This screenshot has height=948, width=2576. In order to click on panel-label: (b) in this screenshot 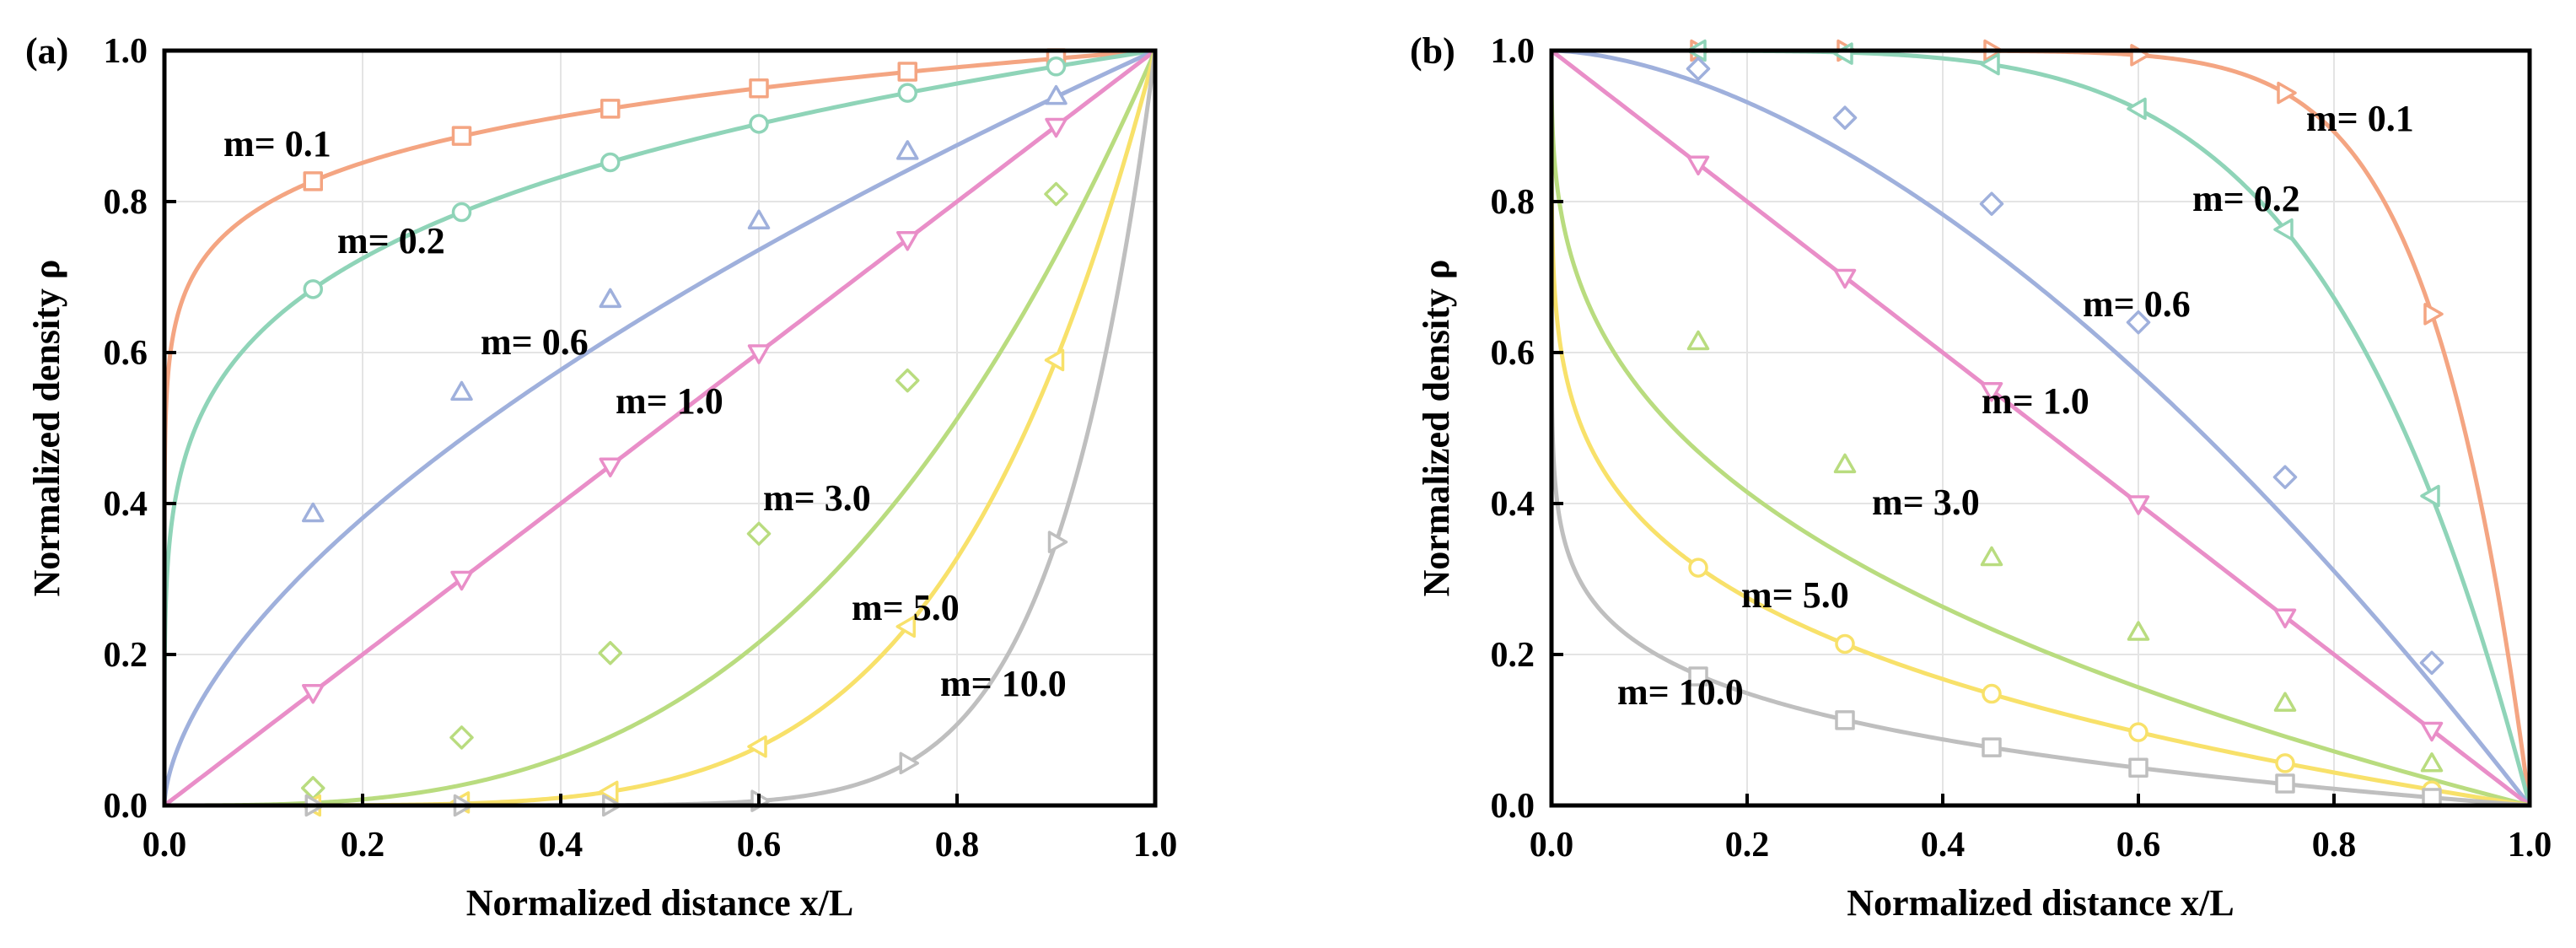, I will do `click(1432, 51)`.